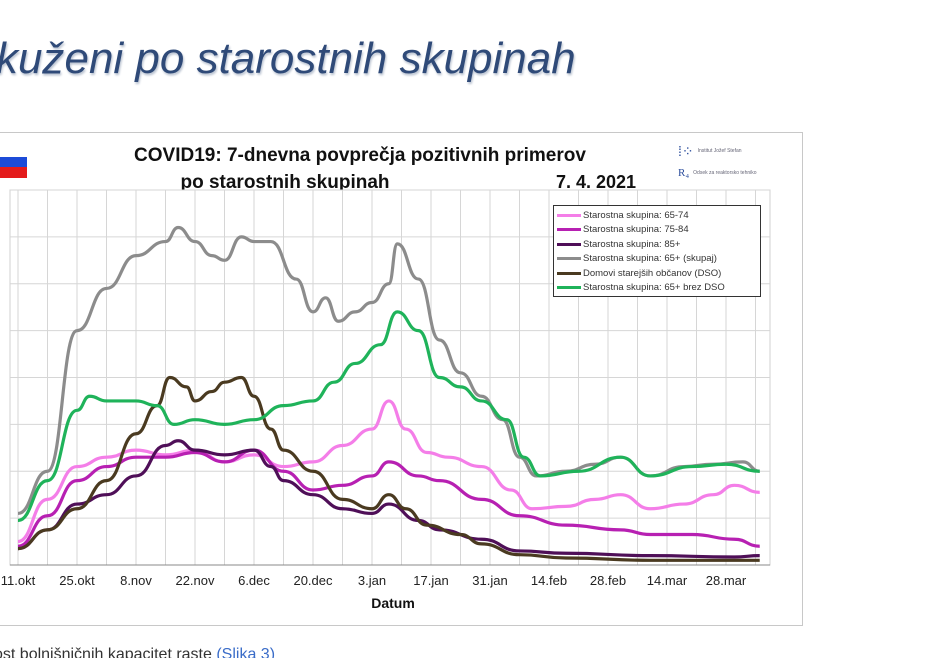 The width and height of the screenshot is (930, 670). I want to click on r4-logo-icon: R₄, so click(684, 173).